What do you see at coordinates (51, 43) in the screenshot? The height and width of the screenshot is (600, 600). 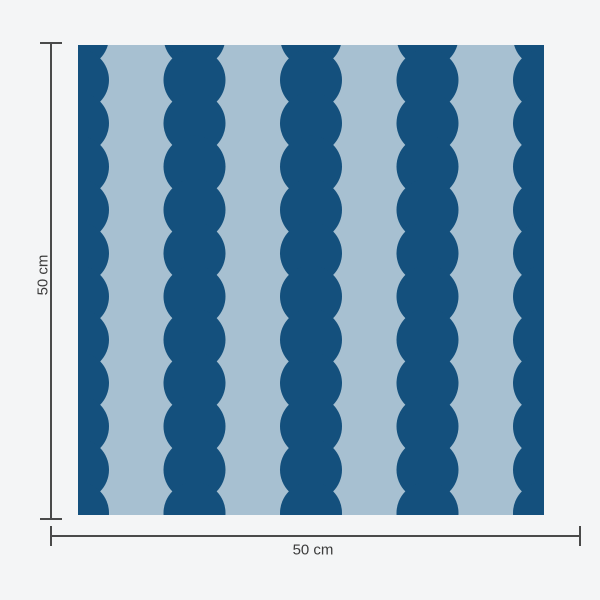 I see `height-dimension-top-cap` at bounding box center [51, 43].